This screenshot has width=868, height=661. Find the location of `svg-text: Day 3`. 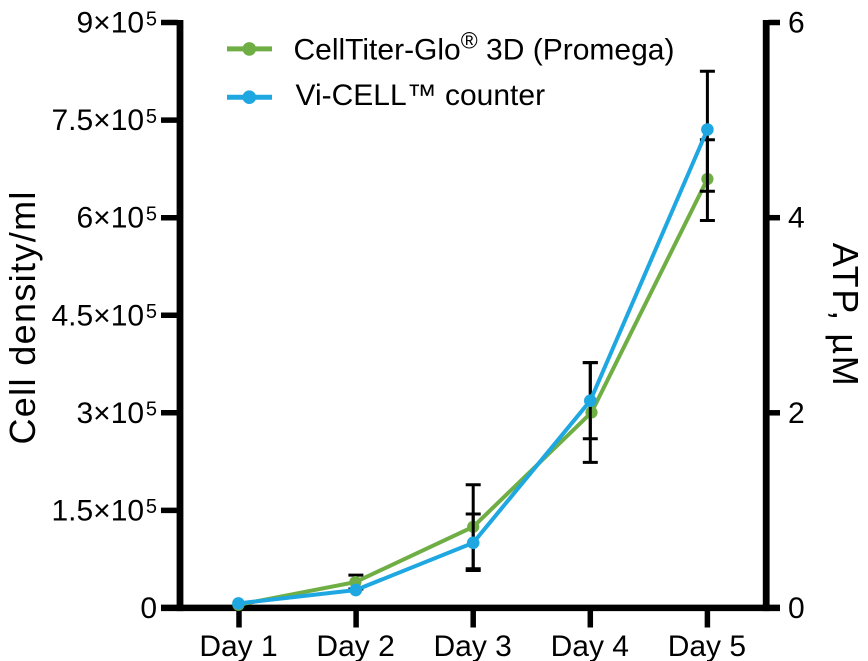

svg-text: Day 3 is located at coordinates (473, 645).